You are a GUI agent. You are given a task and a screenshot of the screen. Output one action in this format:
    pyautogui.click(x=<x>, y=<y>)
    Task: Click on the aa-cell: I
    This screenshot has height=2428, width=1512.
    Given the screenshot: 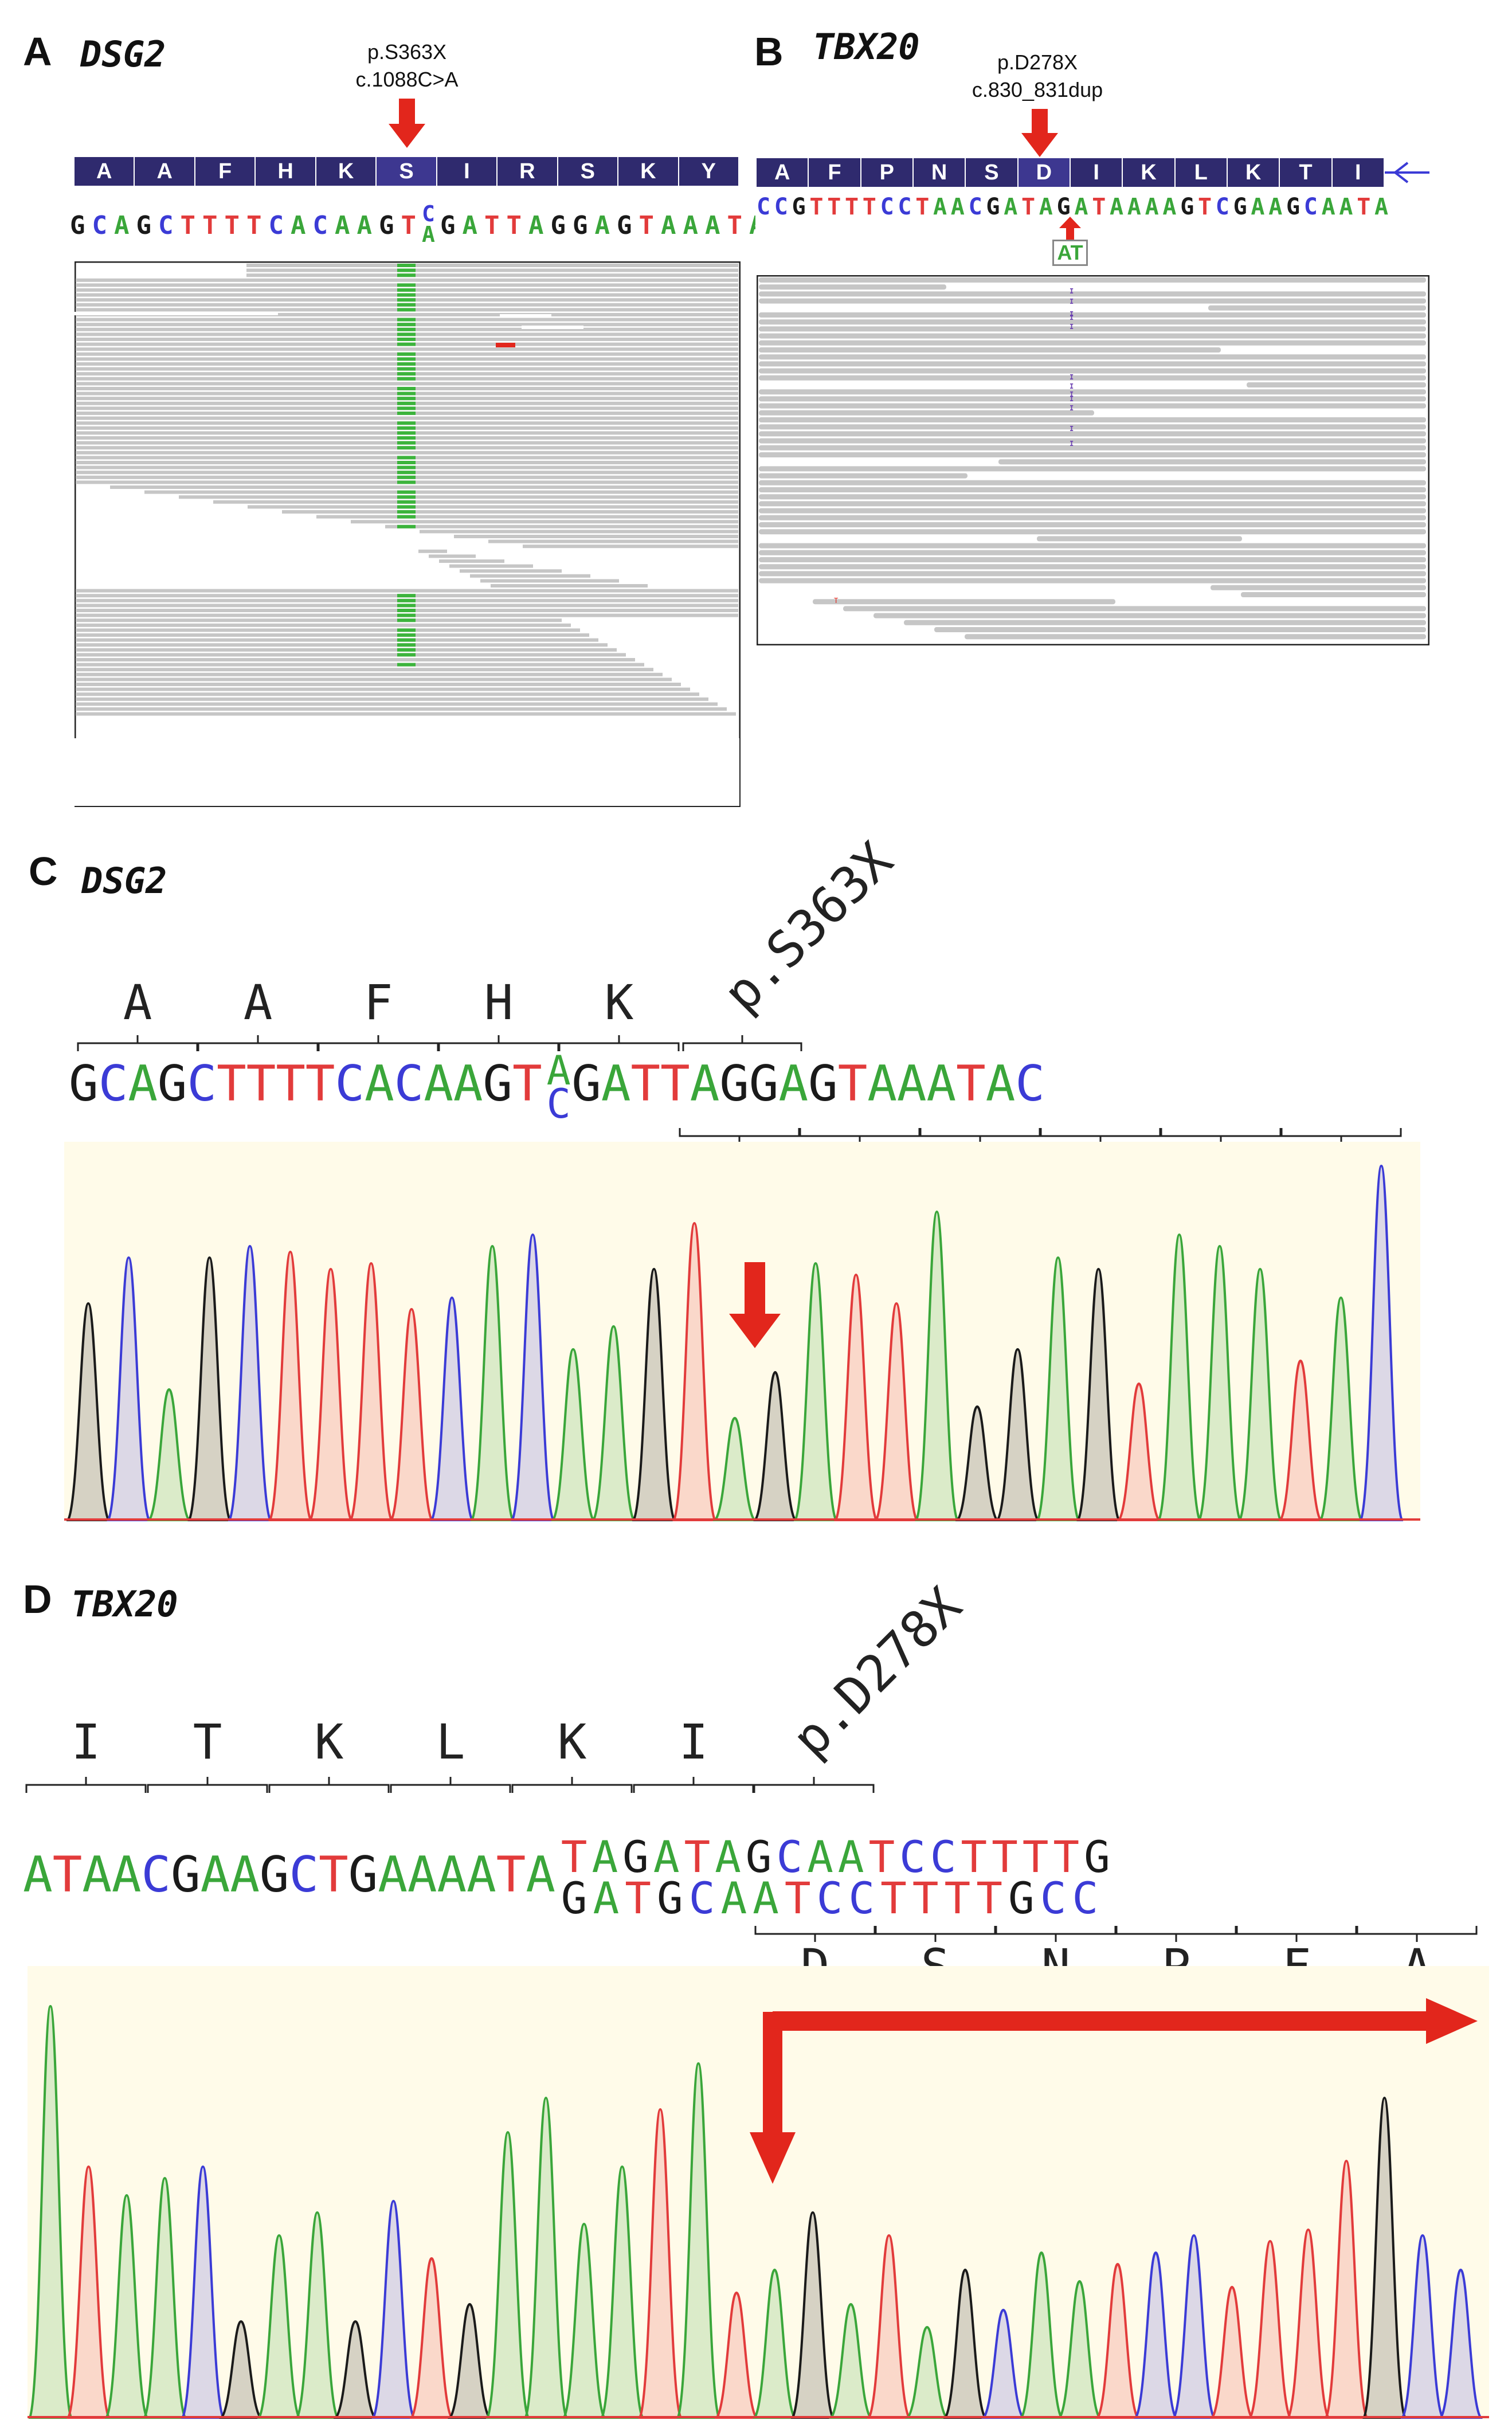 What is the action you would take?
    pyautogui.click(x=1097, y=172)
    